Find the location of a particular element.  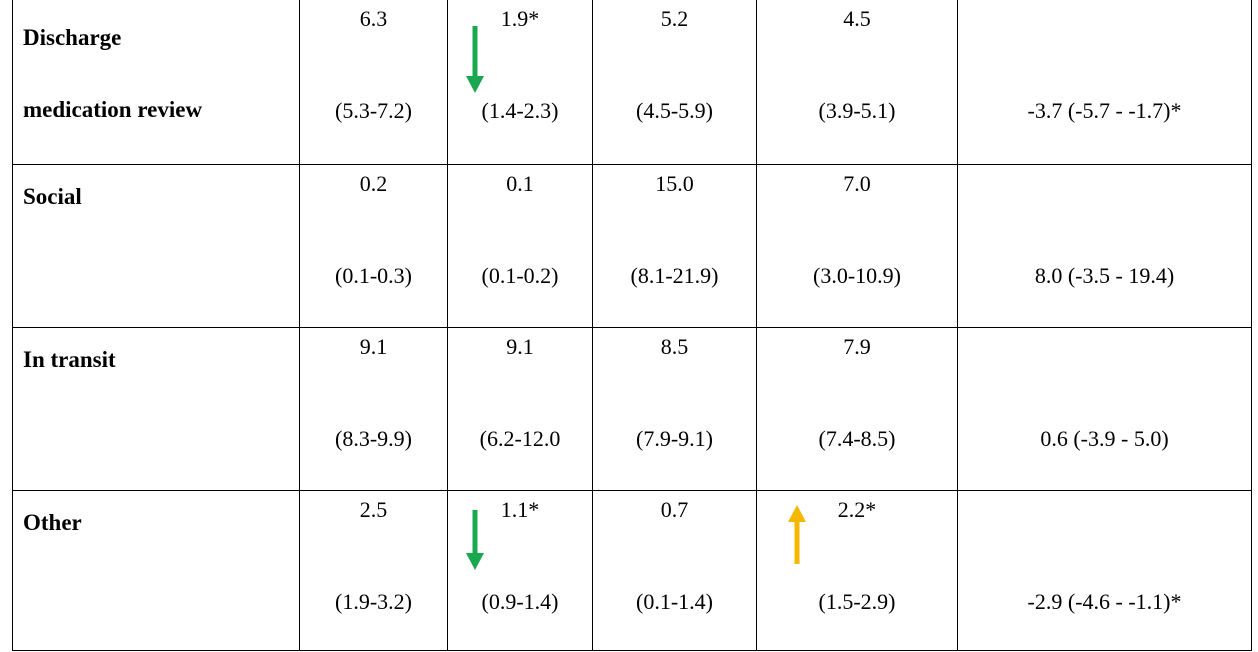

table-cell: 2.5 (1.9-3.2) is located at coordinates (374, 571).